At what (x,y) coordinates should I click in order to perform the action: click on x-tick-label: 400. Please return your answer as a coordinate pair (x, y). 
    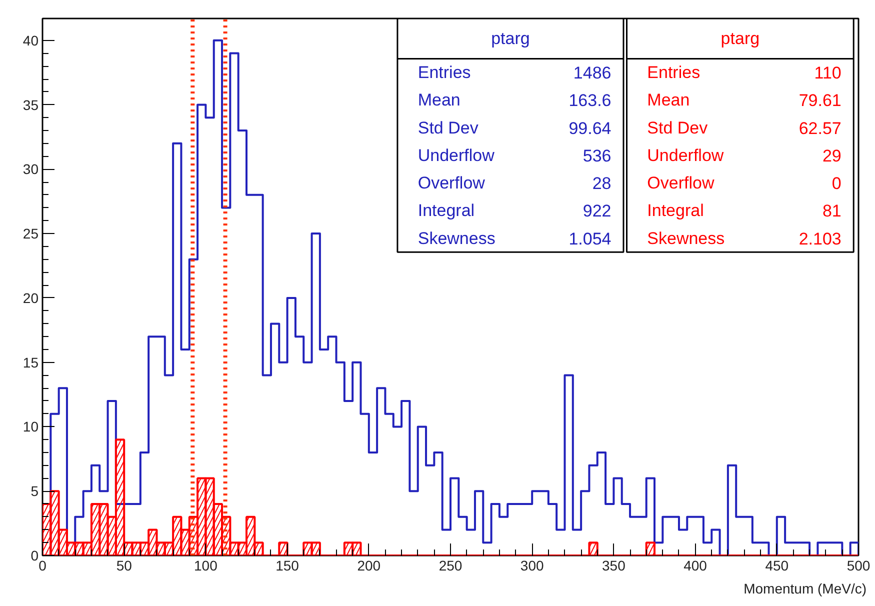
    Looking at the image, I should click on (696, 566).